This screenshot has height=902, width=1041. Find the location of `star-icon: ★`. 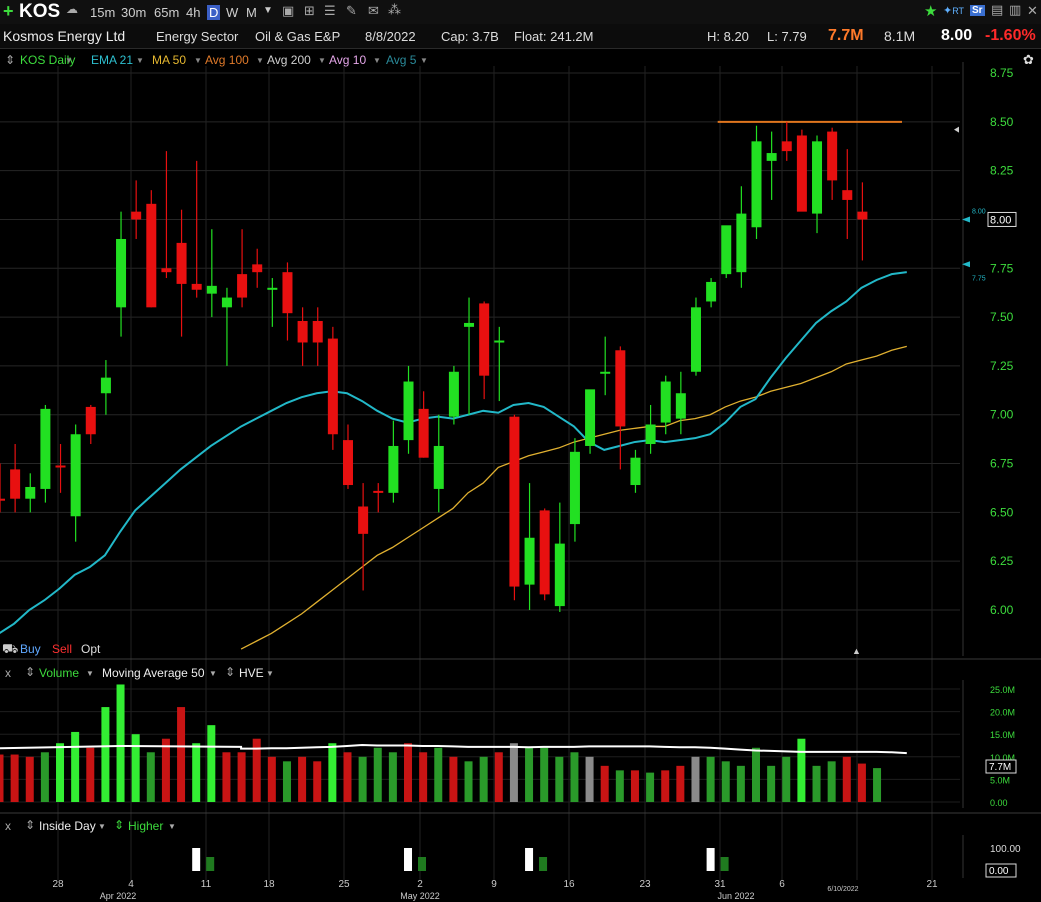

star-icon: ★ is located at coordinates (931, 11).